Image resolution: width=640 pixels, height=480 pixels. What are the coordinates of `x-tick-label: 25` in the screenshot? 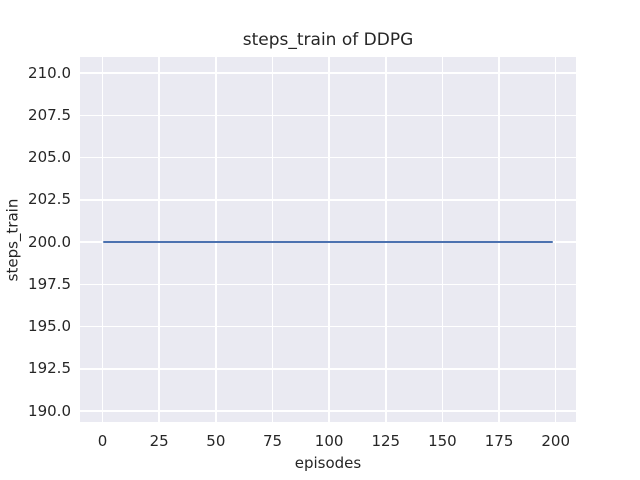 It's located at (159, 441).